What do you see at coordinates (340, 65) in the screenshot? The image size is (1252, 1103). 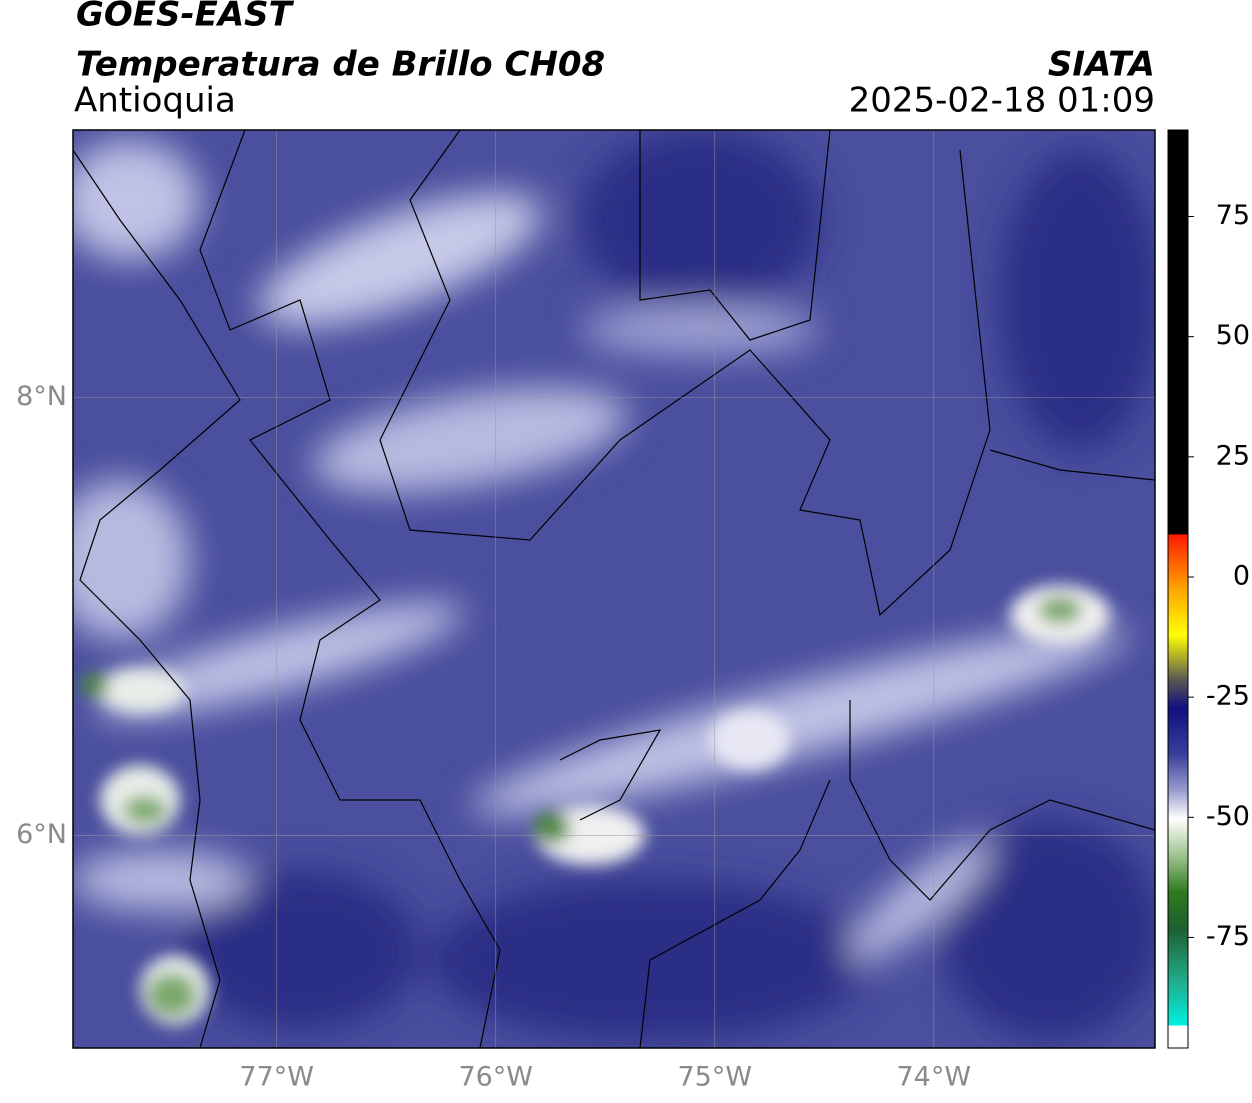 I see `subtitle: Temperatura de Brillo CH08` at bounding box center [340, 65].